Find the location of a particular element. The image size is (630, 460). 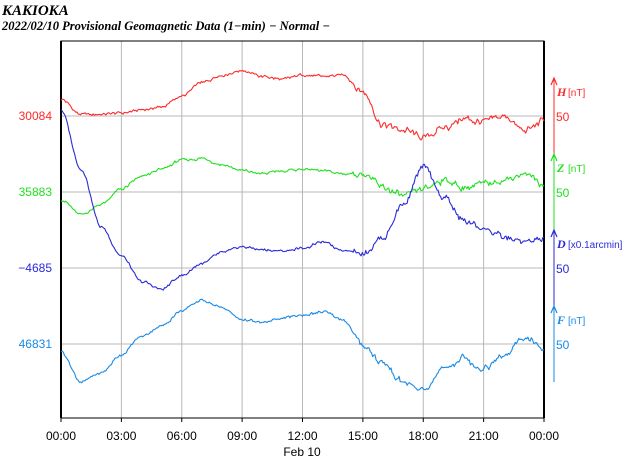

series-unit-z: [nT] is located at coordinates (576, 169).